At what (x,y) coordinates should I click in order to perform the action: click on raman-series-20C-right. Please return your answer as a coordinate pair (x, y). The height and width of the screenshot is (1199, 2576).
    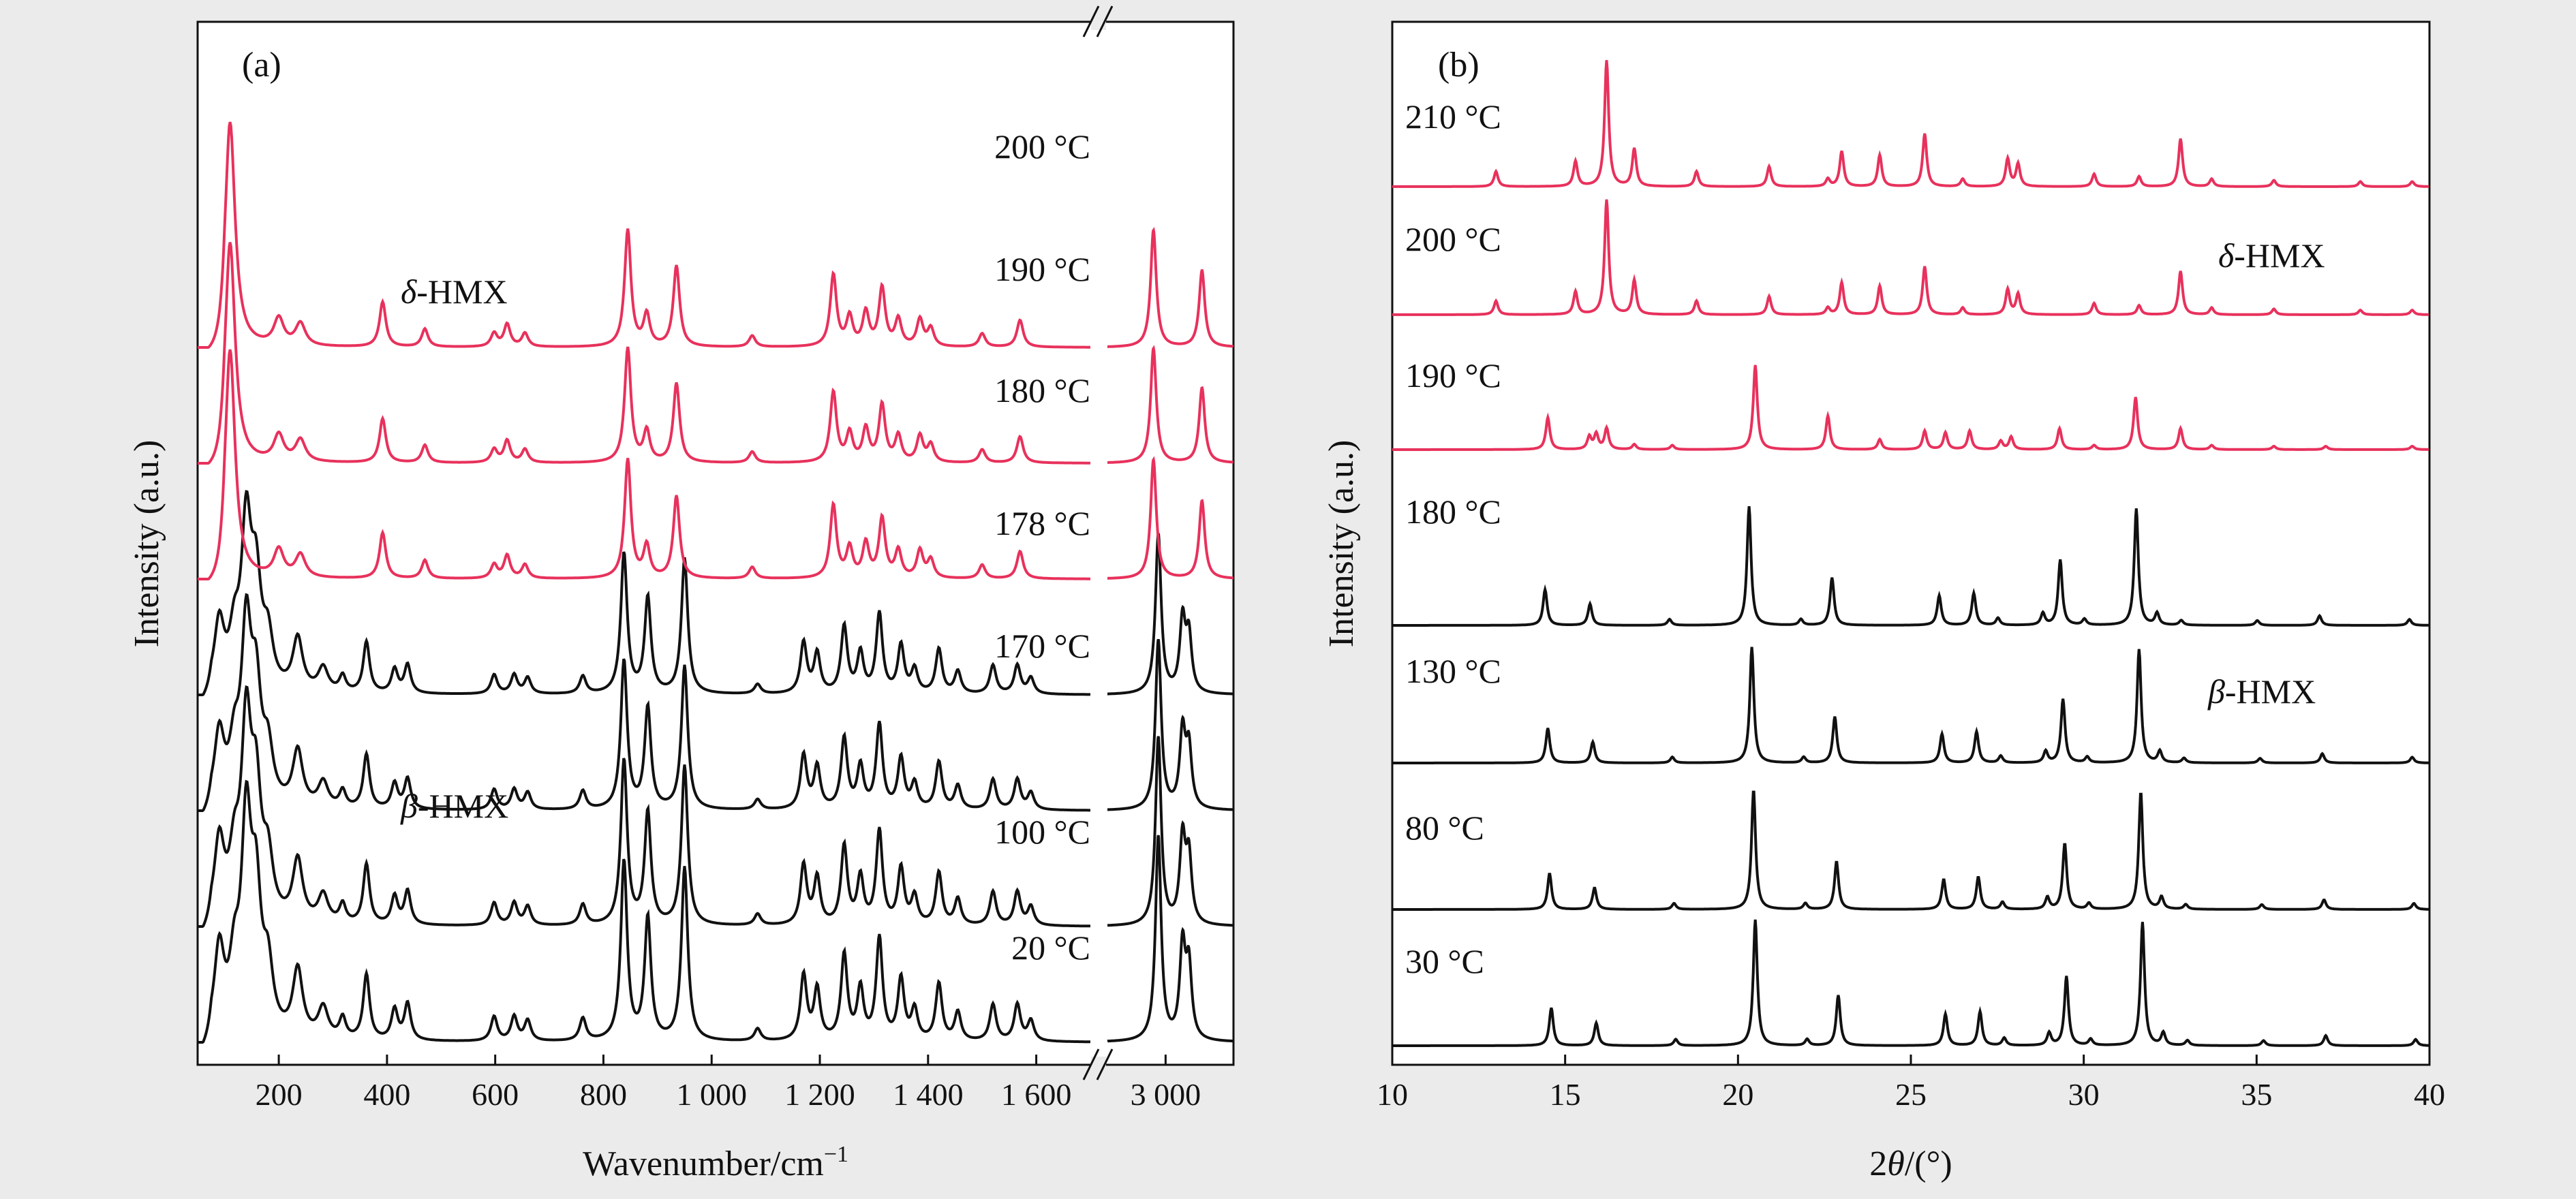
    Looking at the image, I should click on (1170, 939).